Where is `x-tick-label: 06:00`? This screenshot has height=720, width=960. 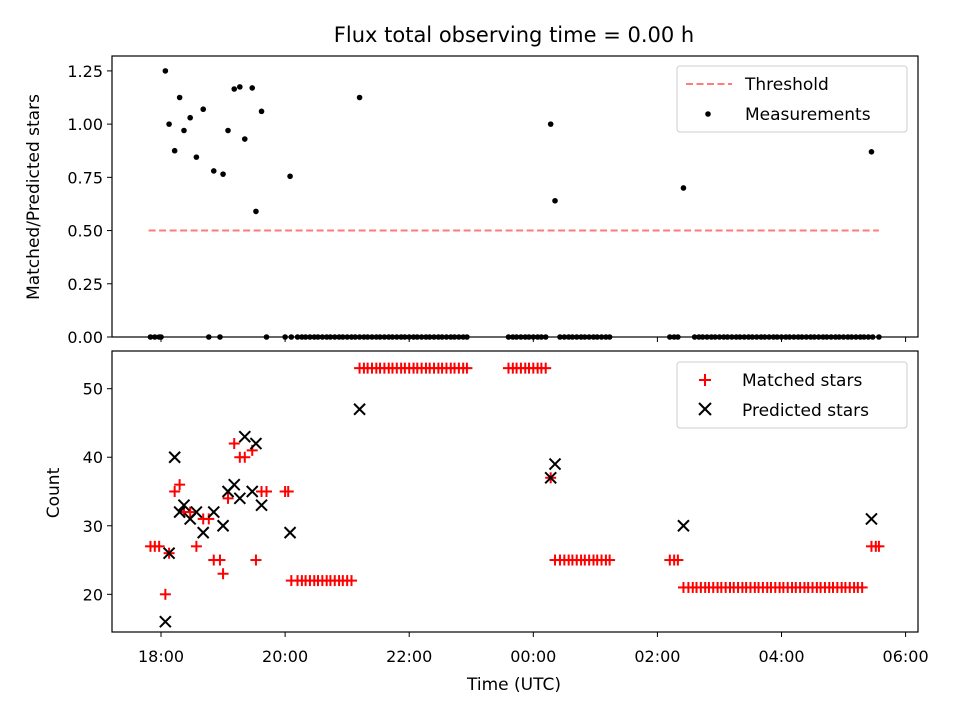 x-tick-label: 06:00 is located at coordinates (906, 656).